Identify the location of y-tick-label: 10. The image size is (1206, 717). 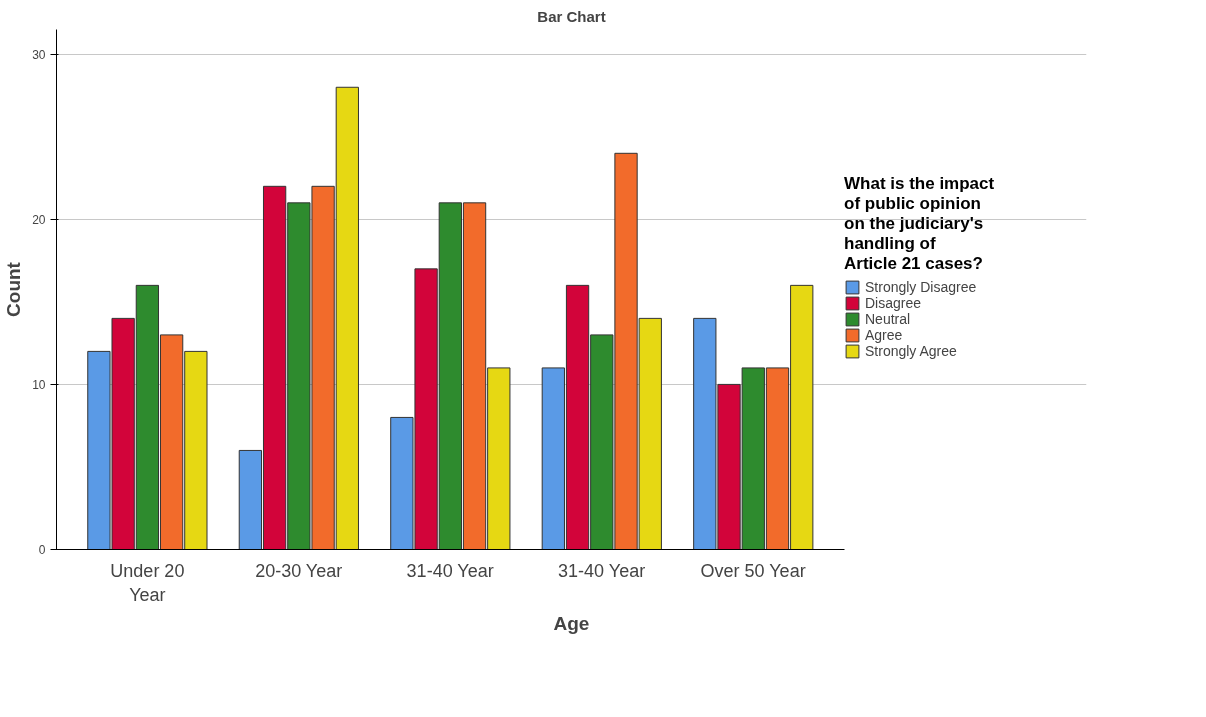
(39, 384).